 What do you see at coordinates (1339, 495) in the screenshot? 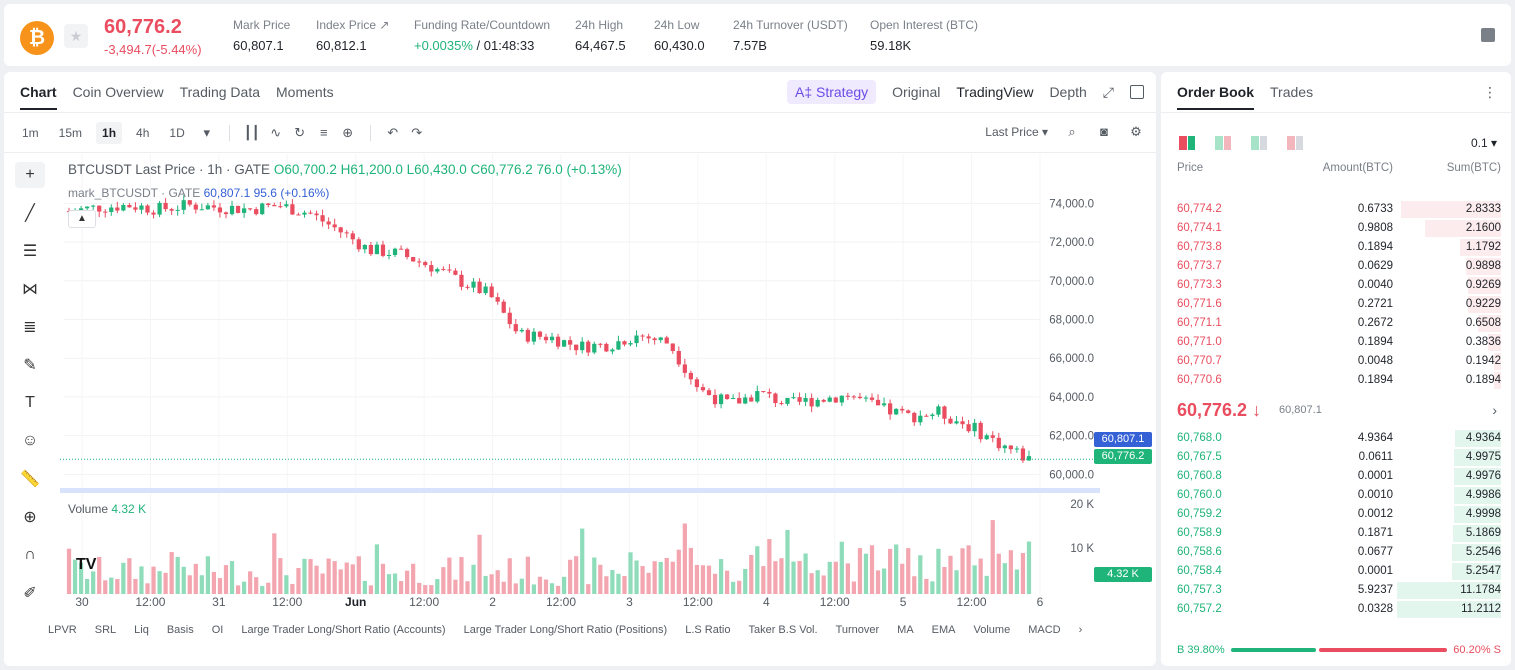
I see `bid-row: 60,760.0 0.0010 4.9986` at bounding box center [1339, 495].